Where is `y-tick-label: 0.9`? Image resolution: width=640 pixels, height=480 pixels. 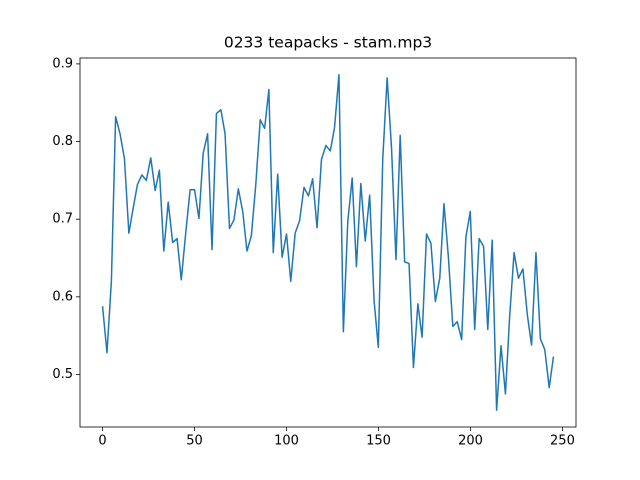 y-tick-label: 0.9 is located at coordinates (62, 63).